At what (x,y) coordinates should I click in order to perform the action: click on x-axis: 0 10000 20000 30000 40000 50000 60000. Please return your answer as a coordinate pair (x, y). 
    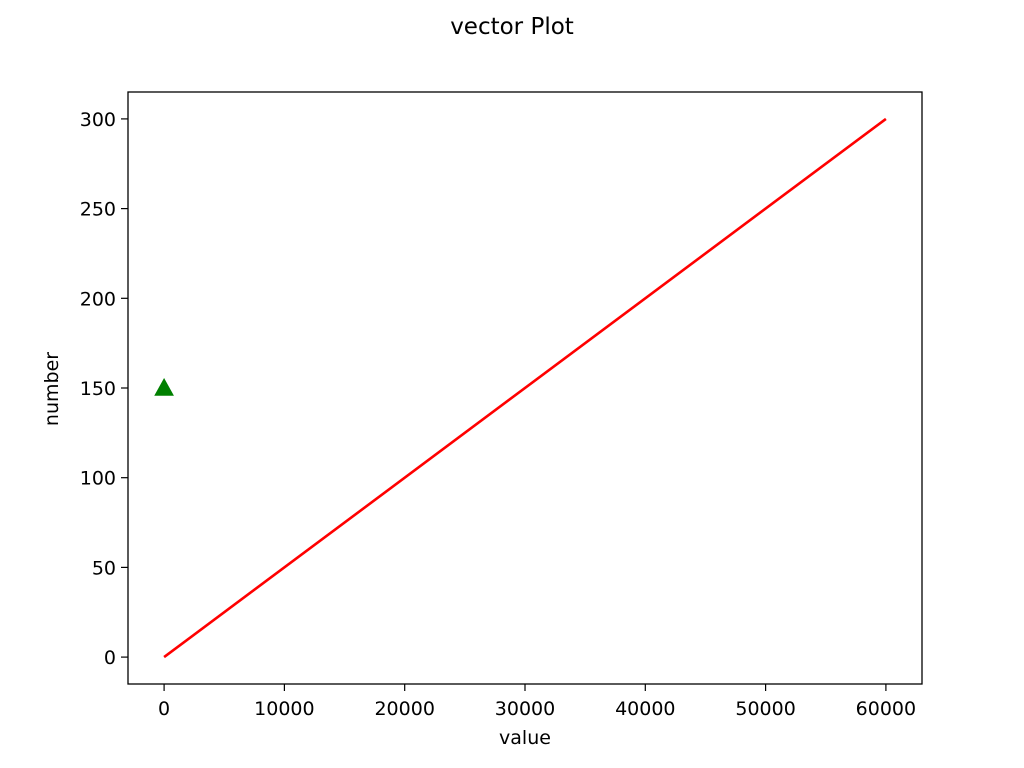
    Looking at the image, I should click on (537, 702).